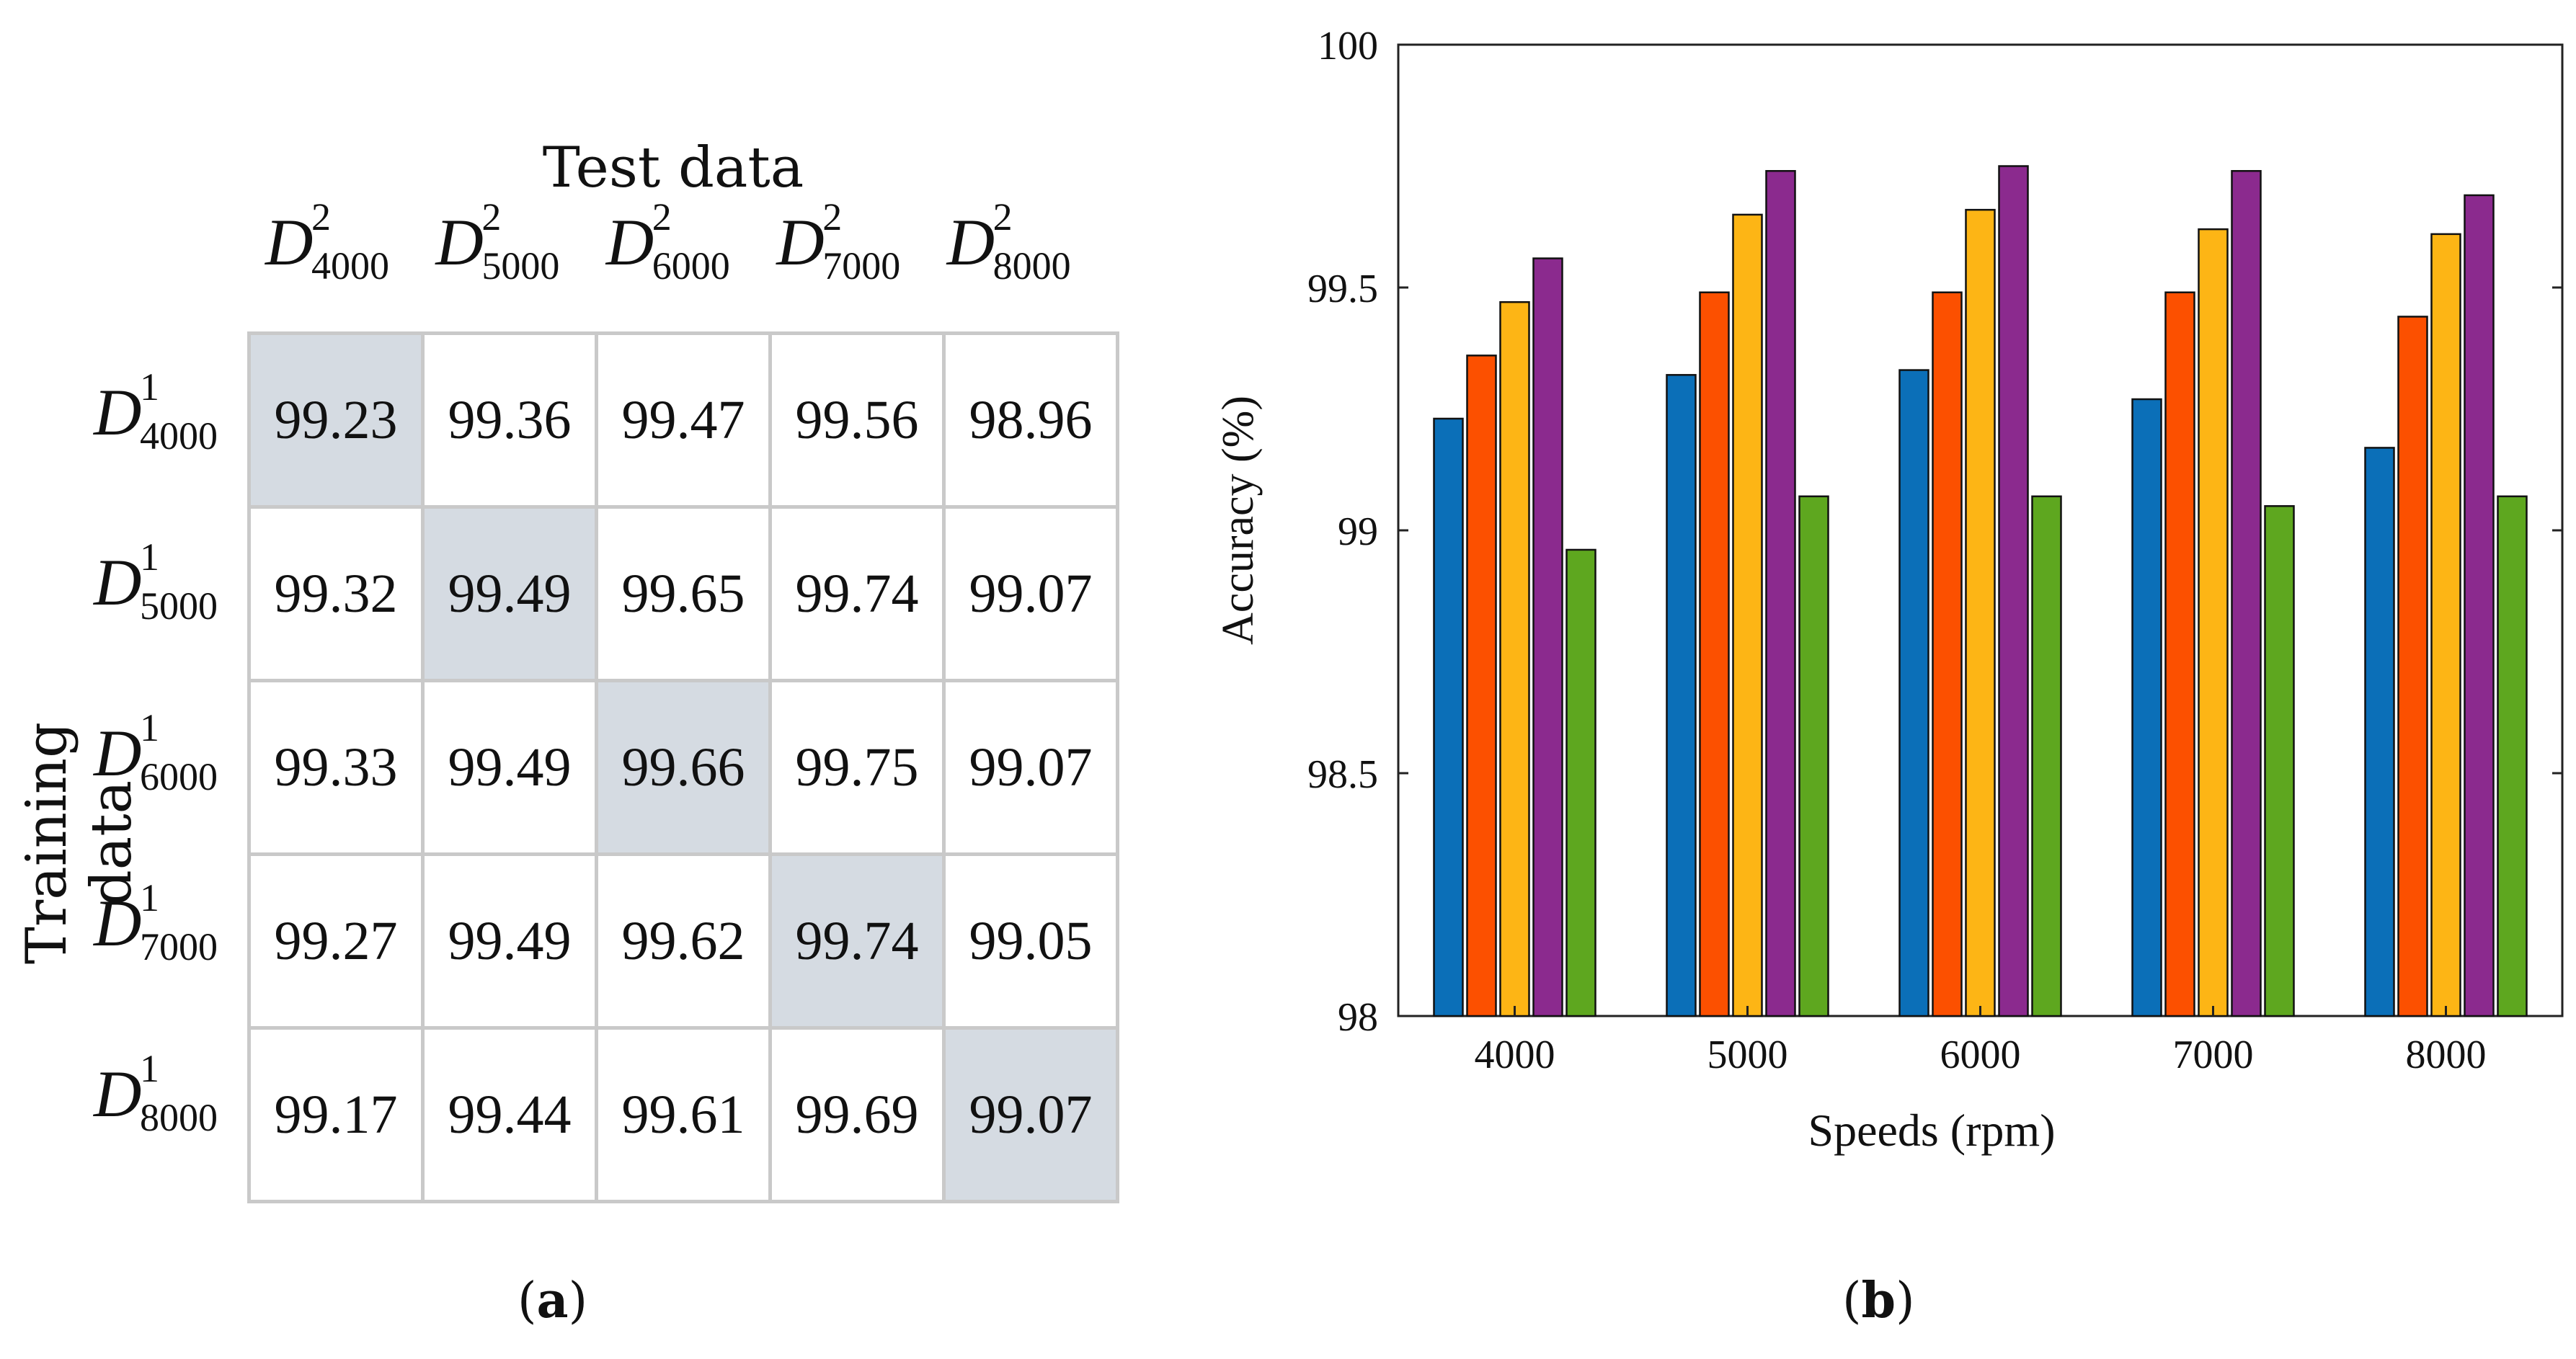 This screenshot has height=1359, width=2576. Describe the element at coordinates (1878, 1301) in the screenshot. I see `panel-label-b: (b)` at that location.